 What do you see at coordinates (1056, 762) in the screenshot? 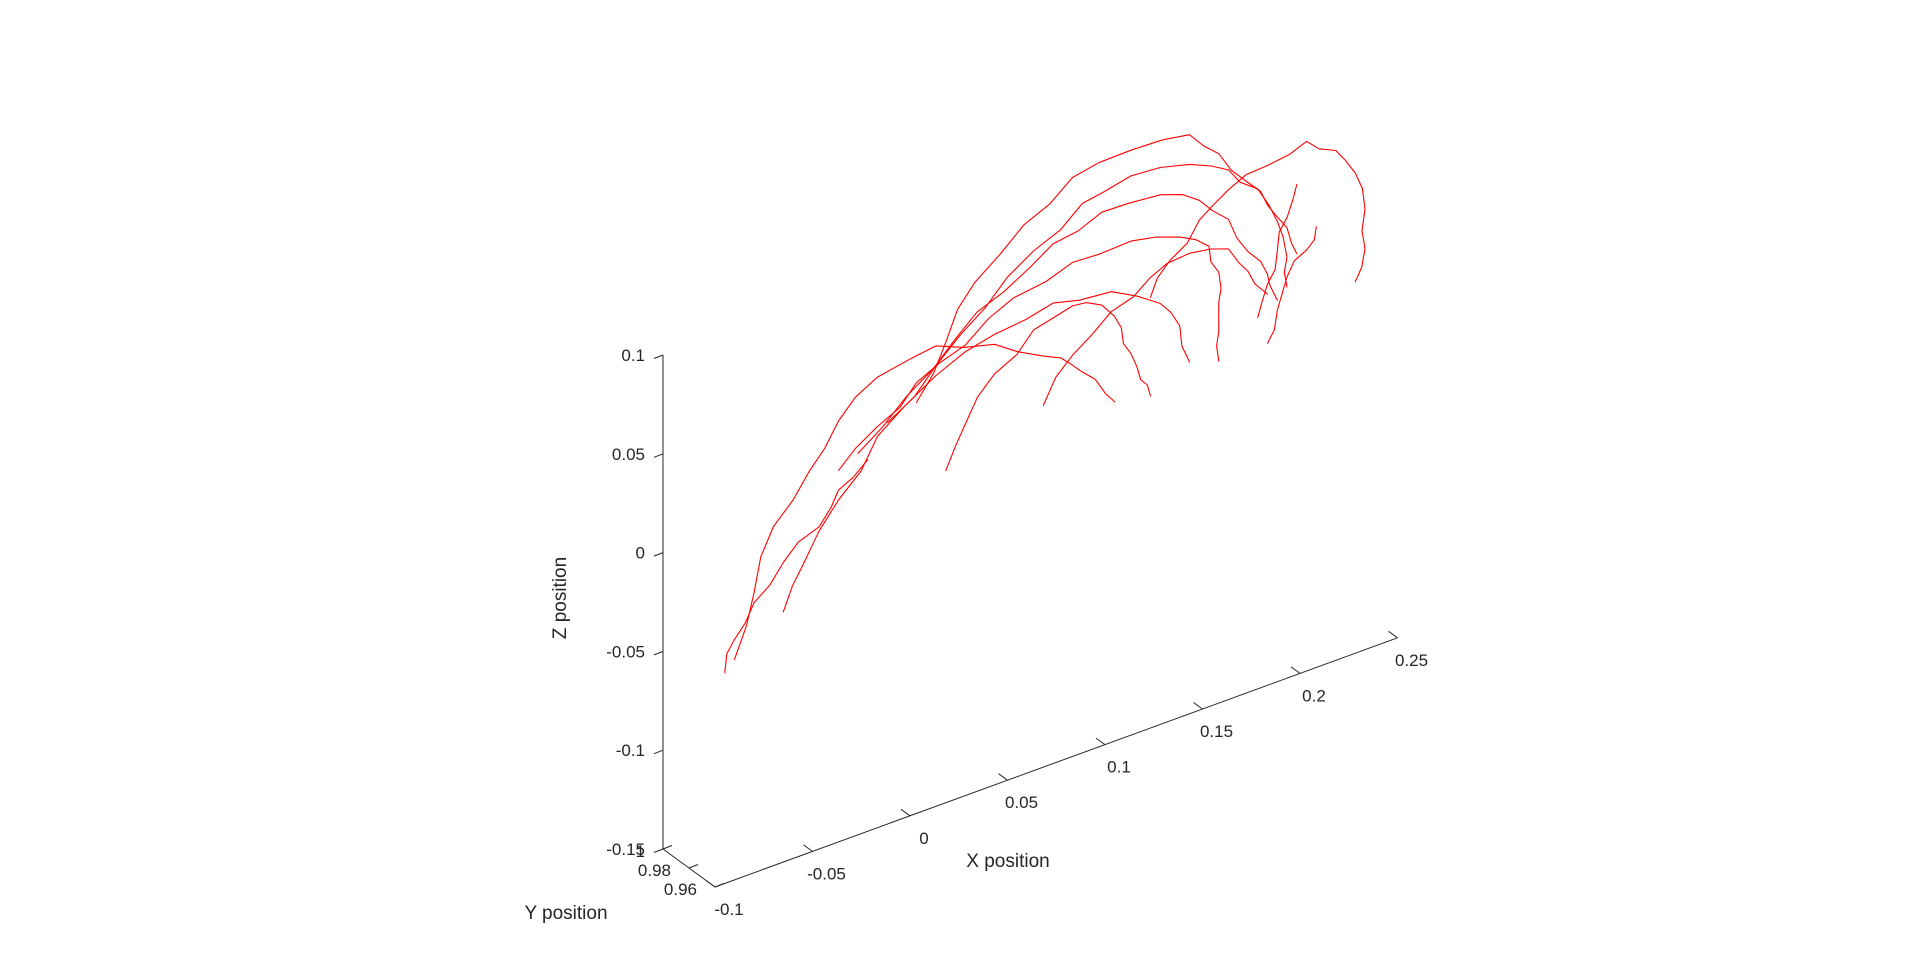
I see `x-axis-line` at bounding box center [1056, 762].